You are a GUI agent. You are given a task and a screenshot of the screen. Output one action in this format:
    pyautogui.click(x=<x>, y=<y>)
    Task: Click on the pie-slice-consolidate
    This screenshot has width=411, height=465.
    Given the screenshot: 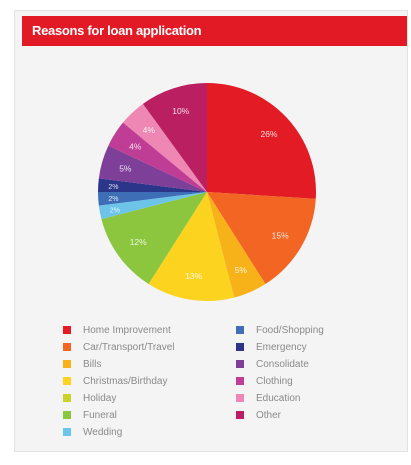 What is the action you would take?
    pyautogui.click(x=152, y=168)
    